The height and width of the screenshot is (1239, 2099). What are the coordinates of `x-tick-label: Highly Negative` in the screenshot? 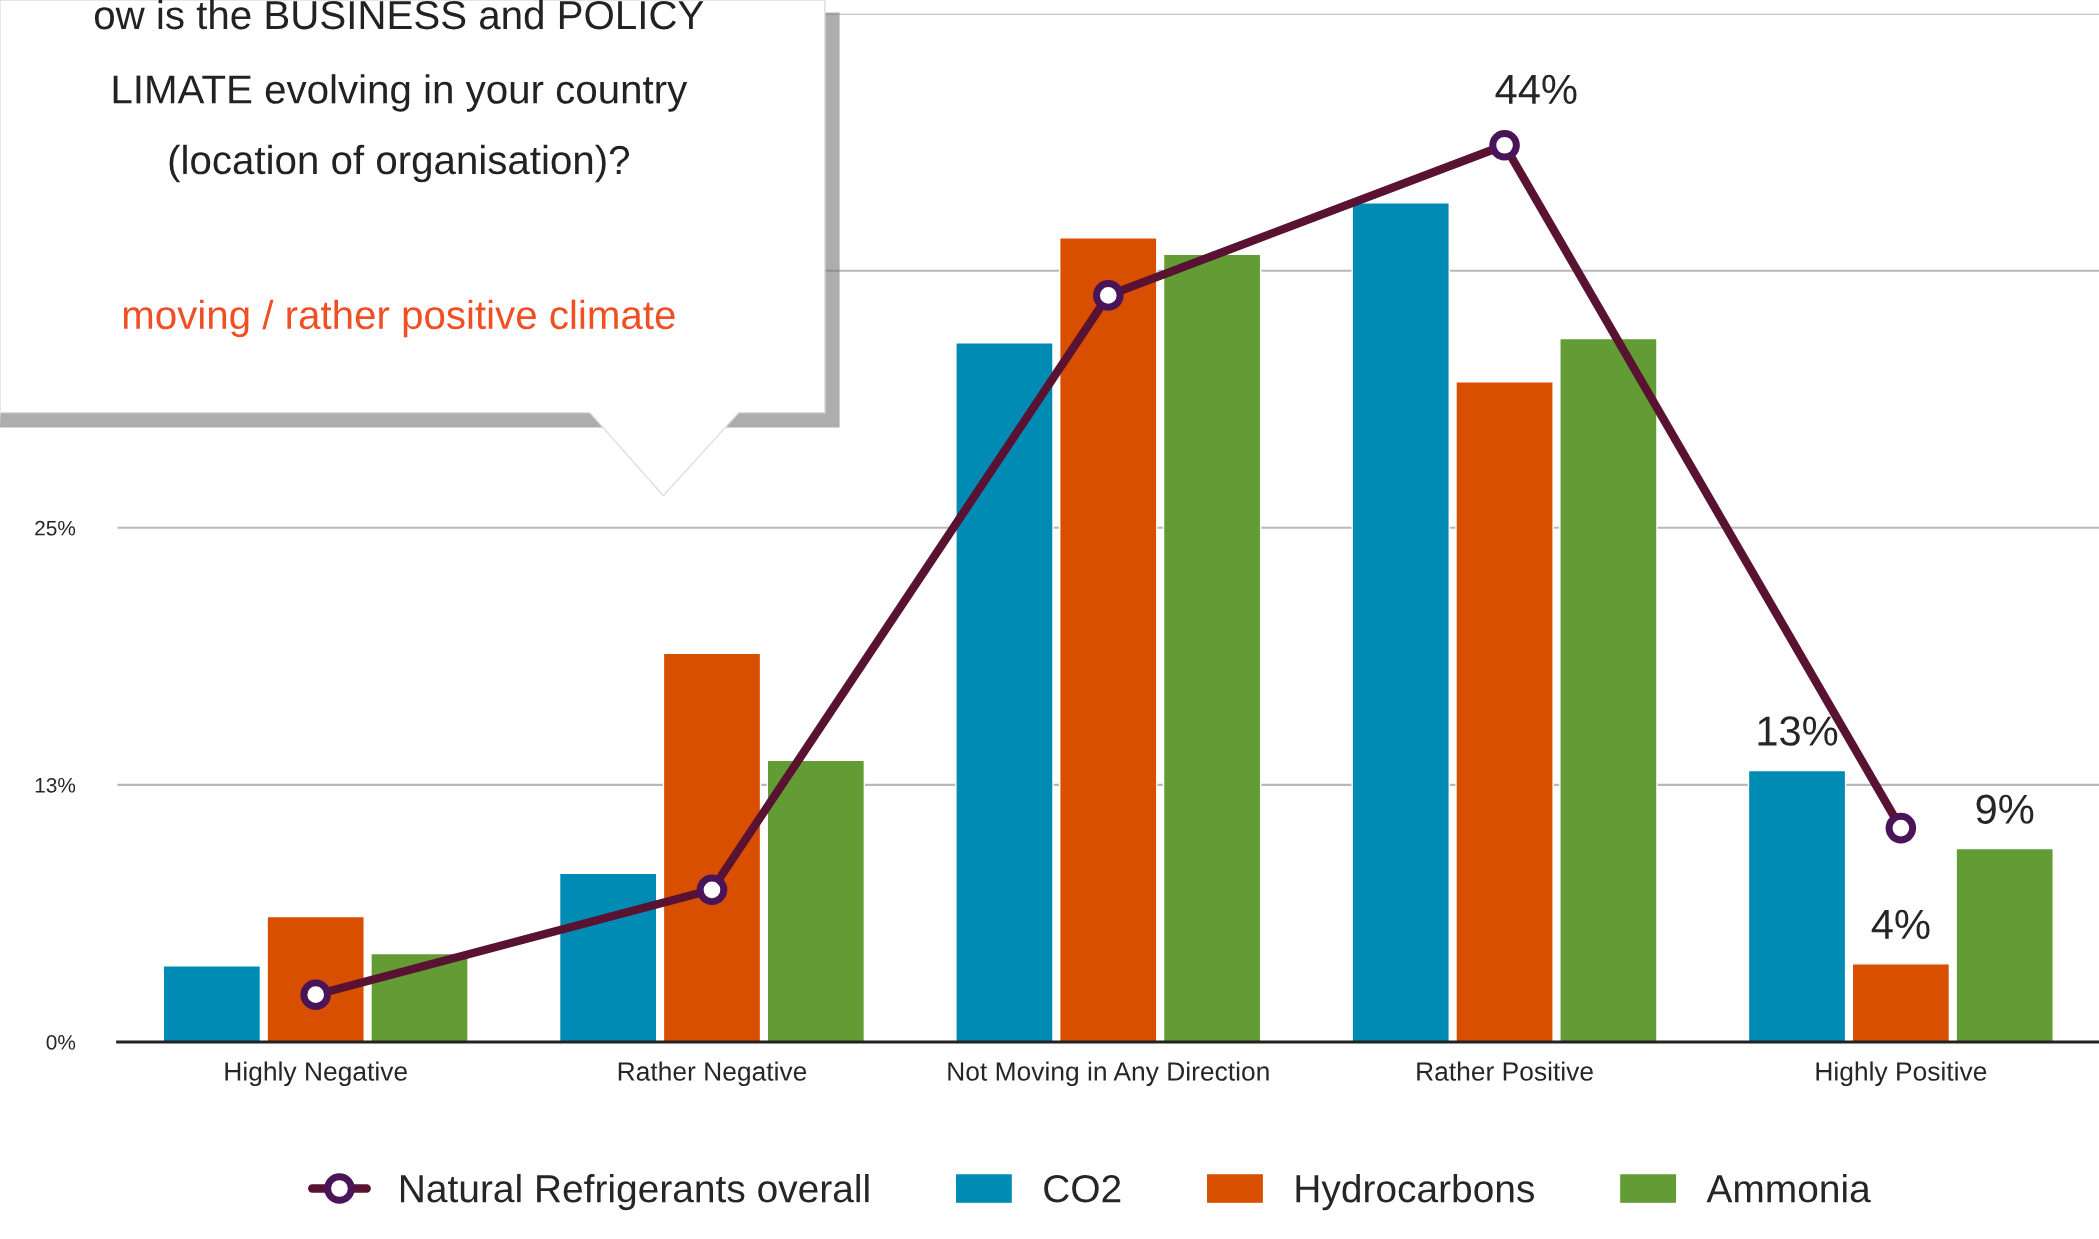 It's located at (316, 1074).